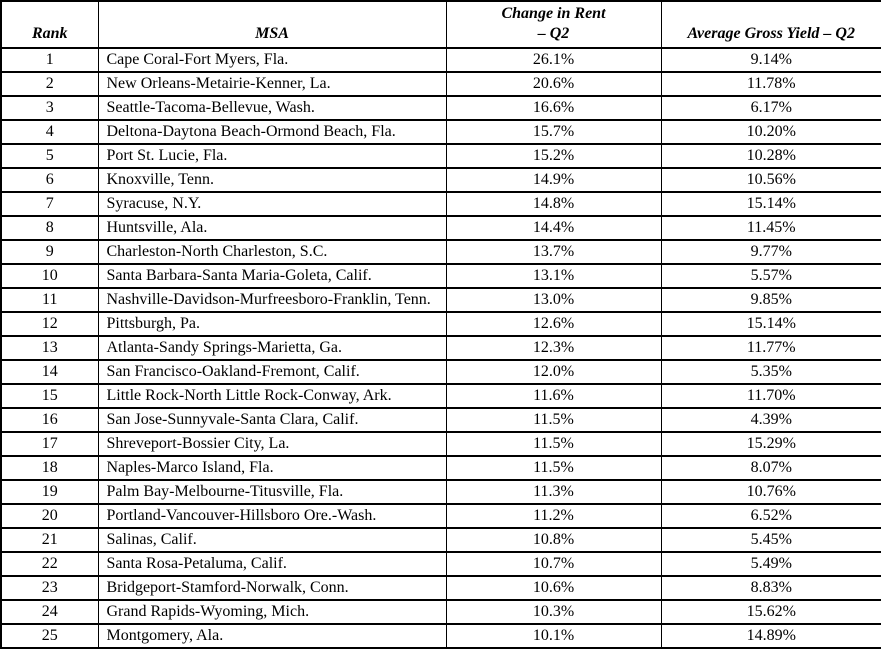 This screenshot has width=881, height=671. Describe the element at coordinates (49, 228) in the screenshot. I see `cell-rank: 8` at that location.